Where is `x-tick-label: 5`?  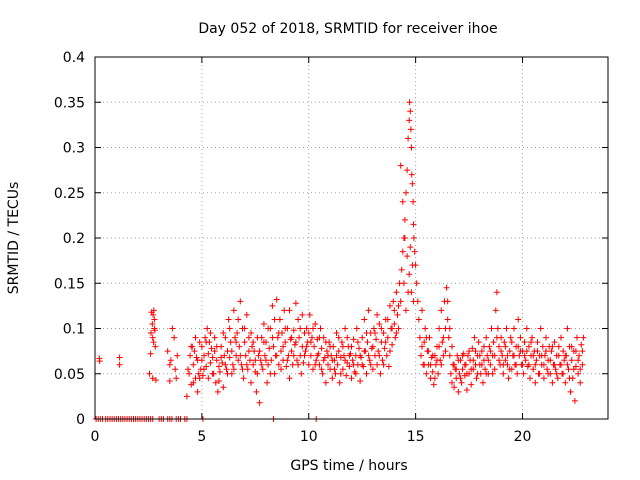
x-tick-label: 5 is located at coordinates (201, 437).